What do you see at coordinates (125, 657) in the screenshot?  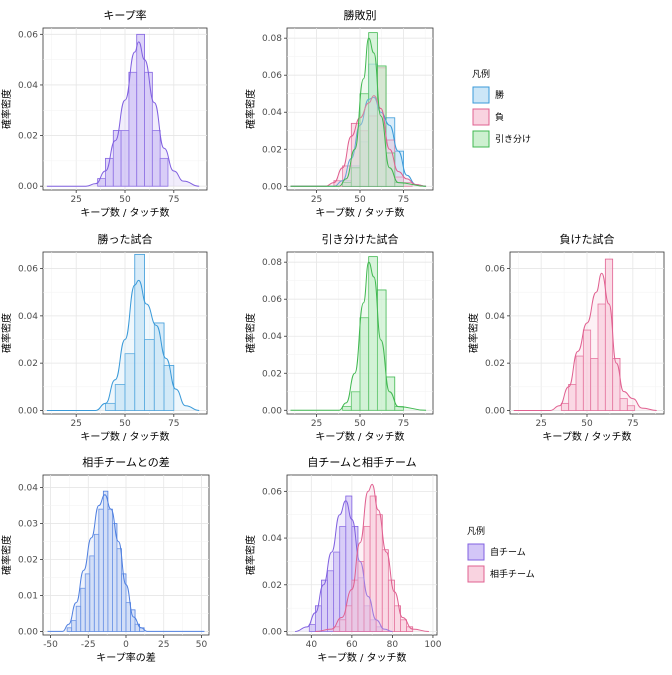 I see `x-axis-label: キープ率の差` at bounding box center [125, 657].